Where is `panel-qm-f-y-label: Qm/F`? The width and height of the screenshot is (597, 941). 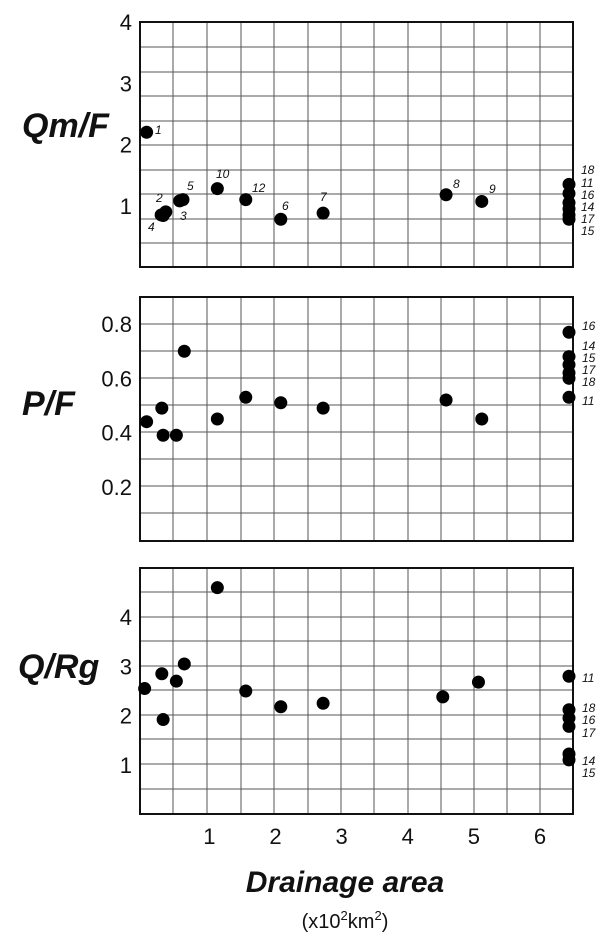 panel-qm-f-y-label: Qm/F is located at coordinates (66, 126).